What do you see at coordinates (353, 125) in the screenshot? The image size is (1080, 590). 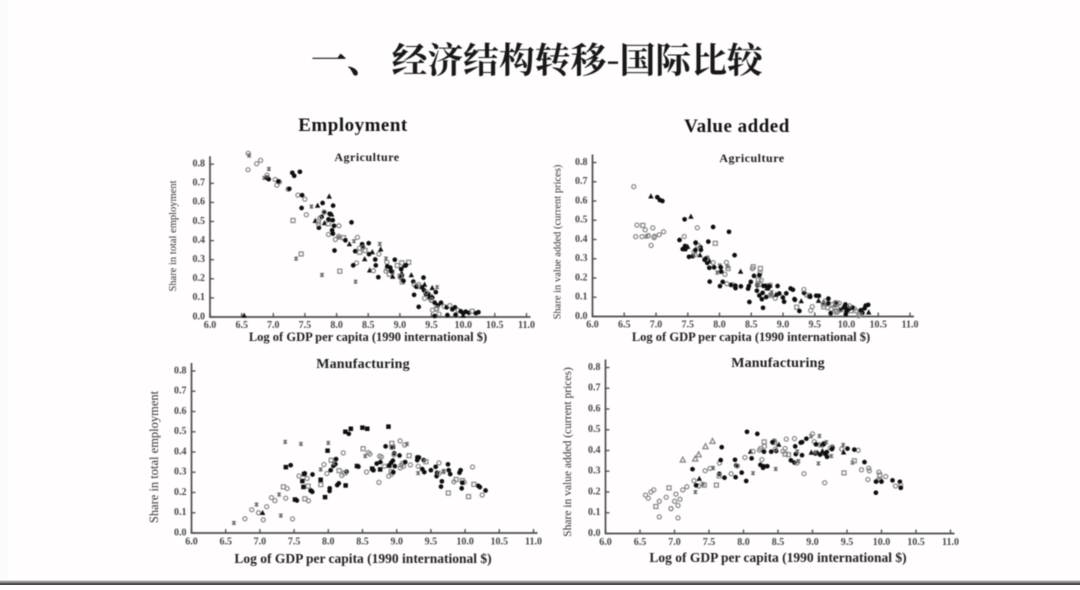 I see `svg-text: Employment` at bounding box center [353, 125].